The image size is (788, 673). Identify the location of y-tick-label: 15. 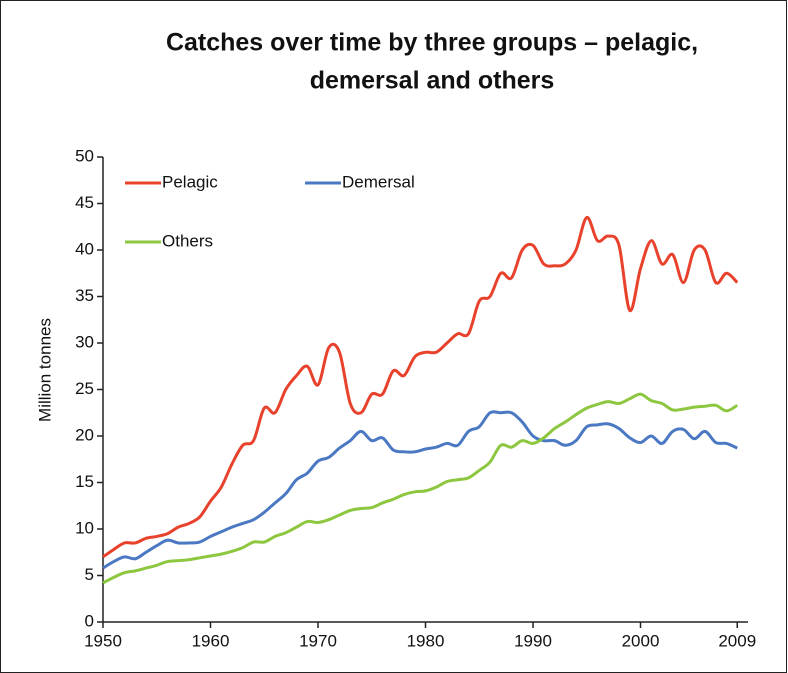
(84, 481).